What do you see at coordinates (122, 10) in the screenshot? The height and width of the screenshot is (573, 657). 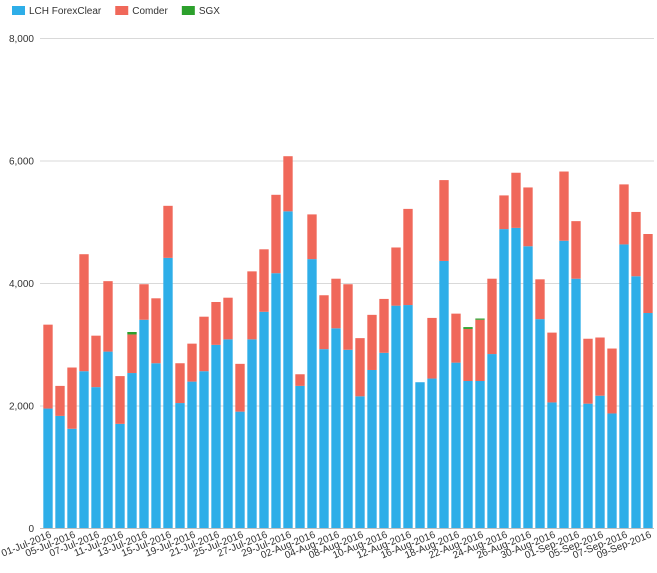 I see `legend-swatch-comder` at bounding box center [122, 10].